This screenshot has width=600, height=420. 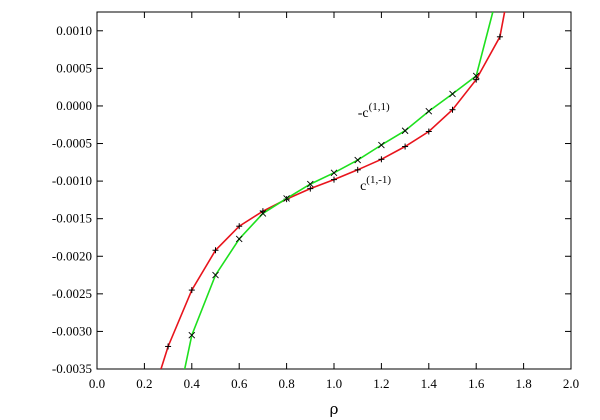 What do you see at coordinates (72, 180) in the screenshot?
I see `y-tick-label: -0.0010` at bounding box center [72, 180].